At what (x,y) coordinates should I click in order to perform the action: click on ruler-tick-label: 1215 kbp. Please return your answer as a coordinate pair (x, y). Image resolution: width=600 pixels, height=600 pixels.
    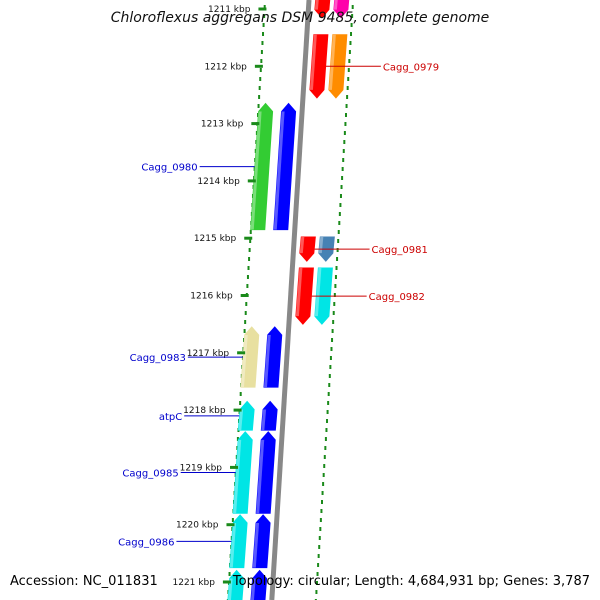
    Looking at the image, I should click on (215, 239).